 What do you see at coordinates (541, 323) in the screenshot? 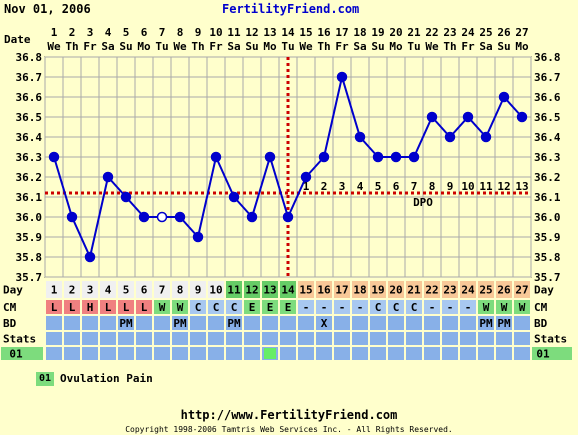
I see `bd-row-label-right: BD` at bounding box center [541, 323].